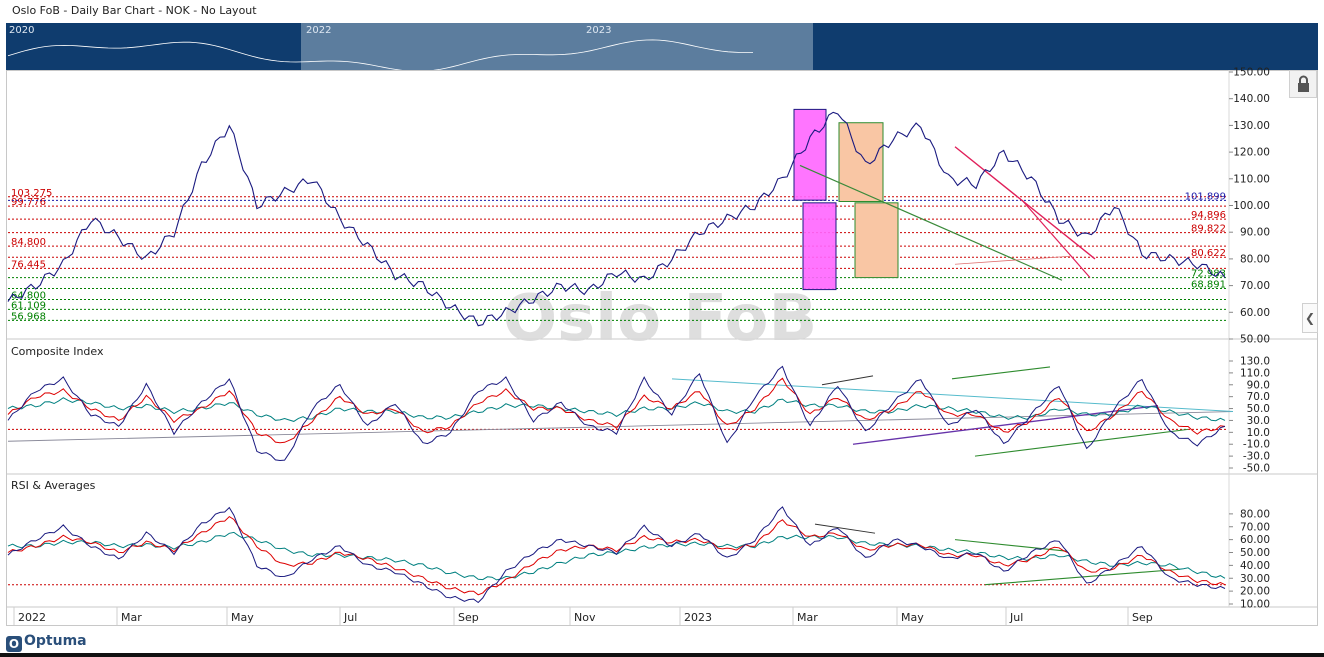 This screenshot has width=1324, height=657. What do you see at coordinates (1256, 469) in the screenshot?
I see `y-tick-label: -50.0` at bounding box center [1256, 469].